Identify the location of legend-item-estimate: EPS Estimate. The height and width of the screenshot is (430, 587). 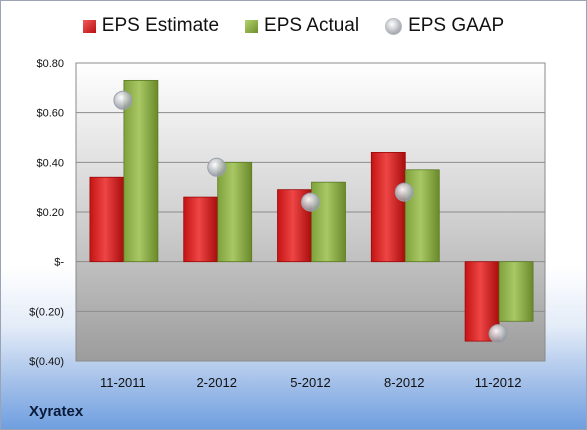
(151, 26).